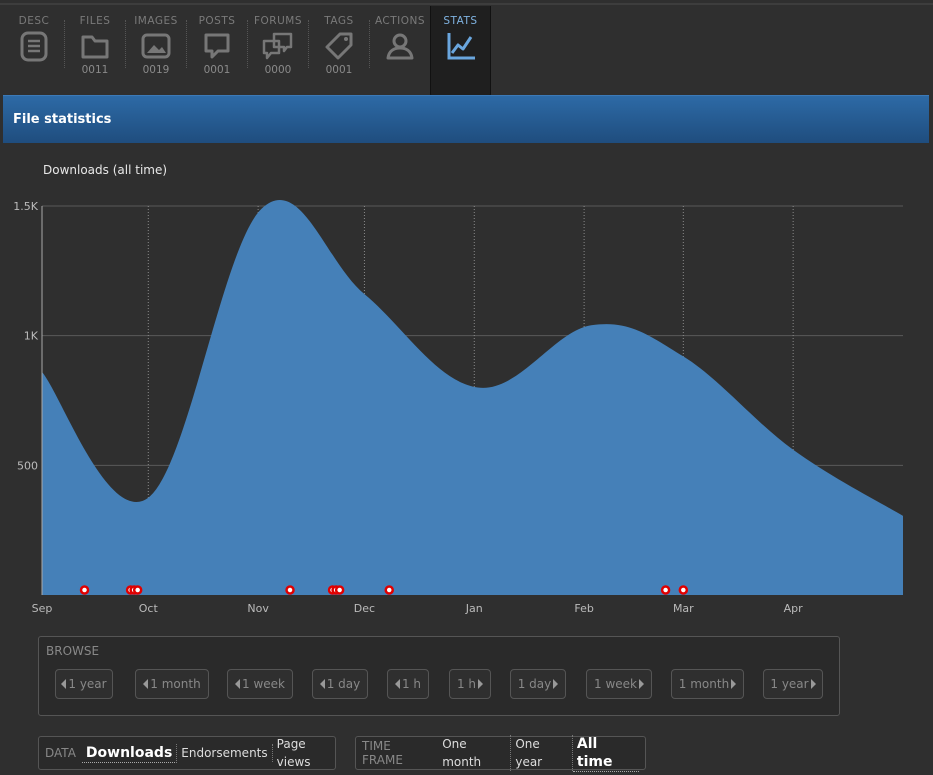 This screenshot has height=775, width=933. Describe the element at coordinates (95, 70) in the screenshot. I see `tab-count: 0011` at that location.